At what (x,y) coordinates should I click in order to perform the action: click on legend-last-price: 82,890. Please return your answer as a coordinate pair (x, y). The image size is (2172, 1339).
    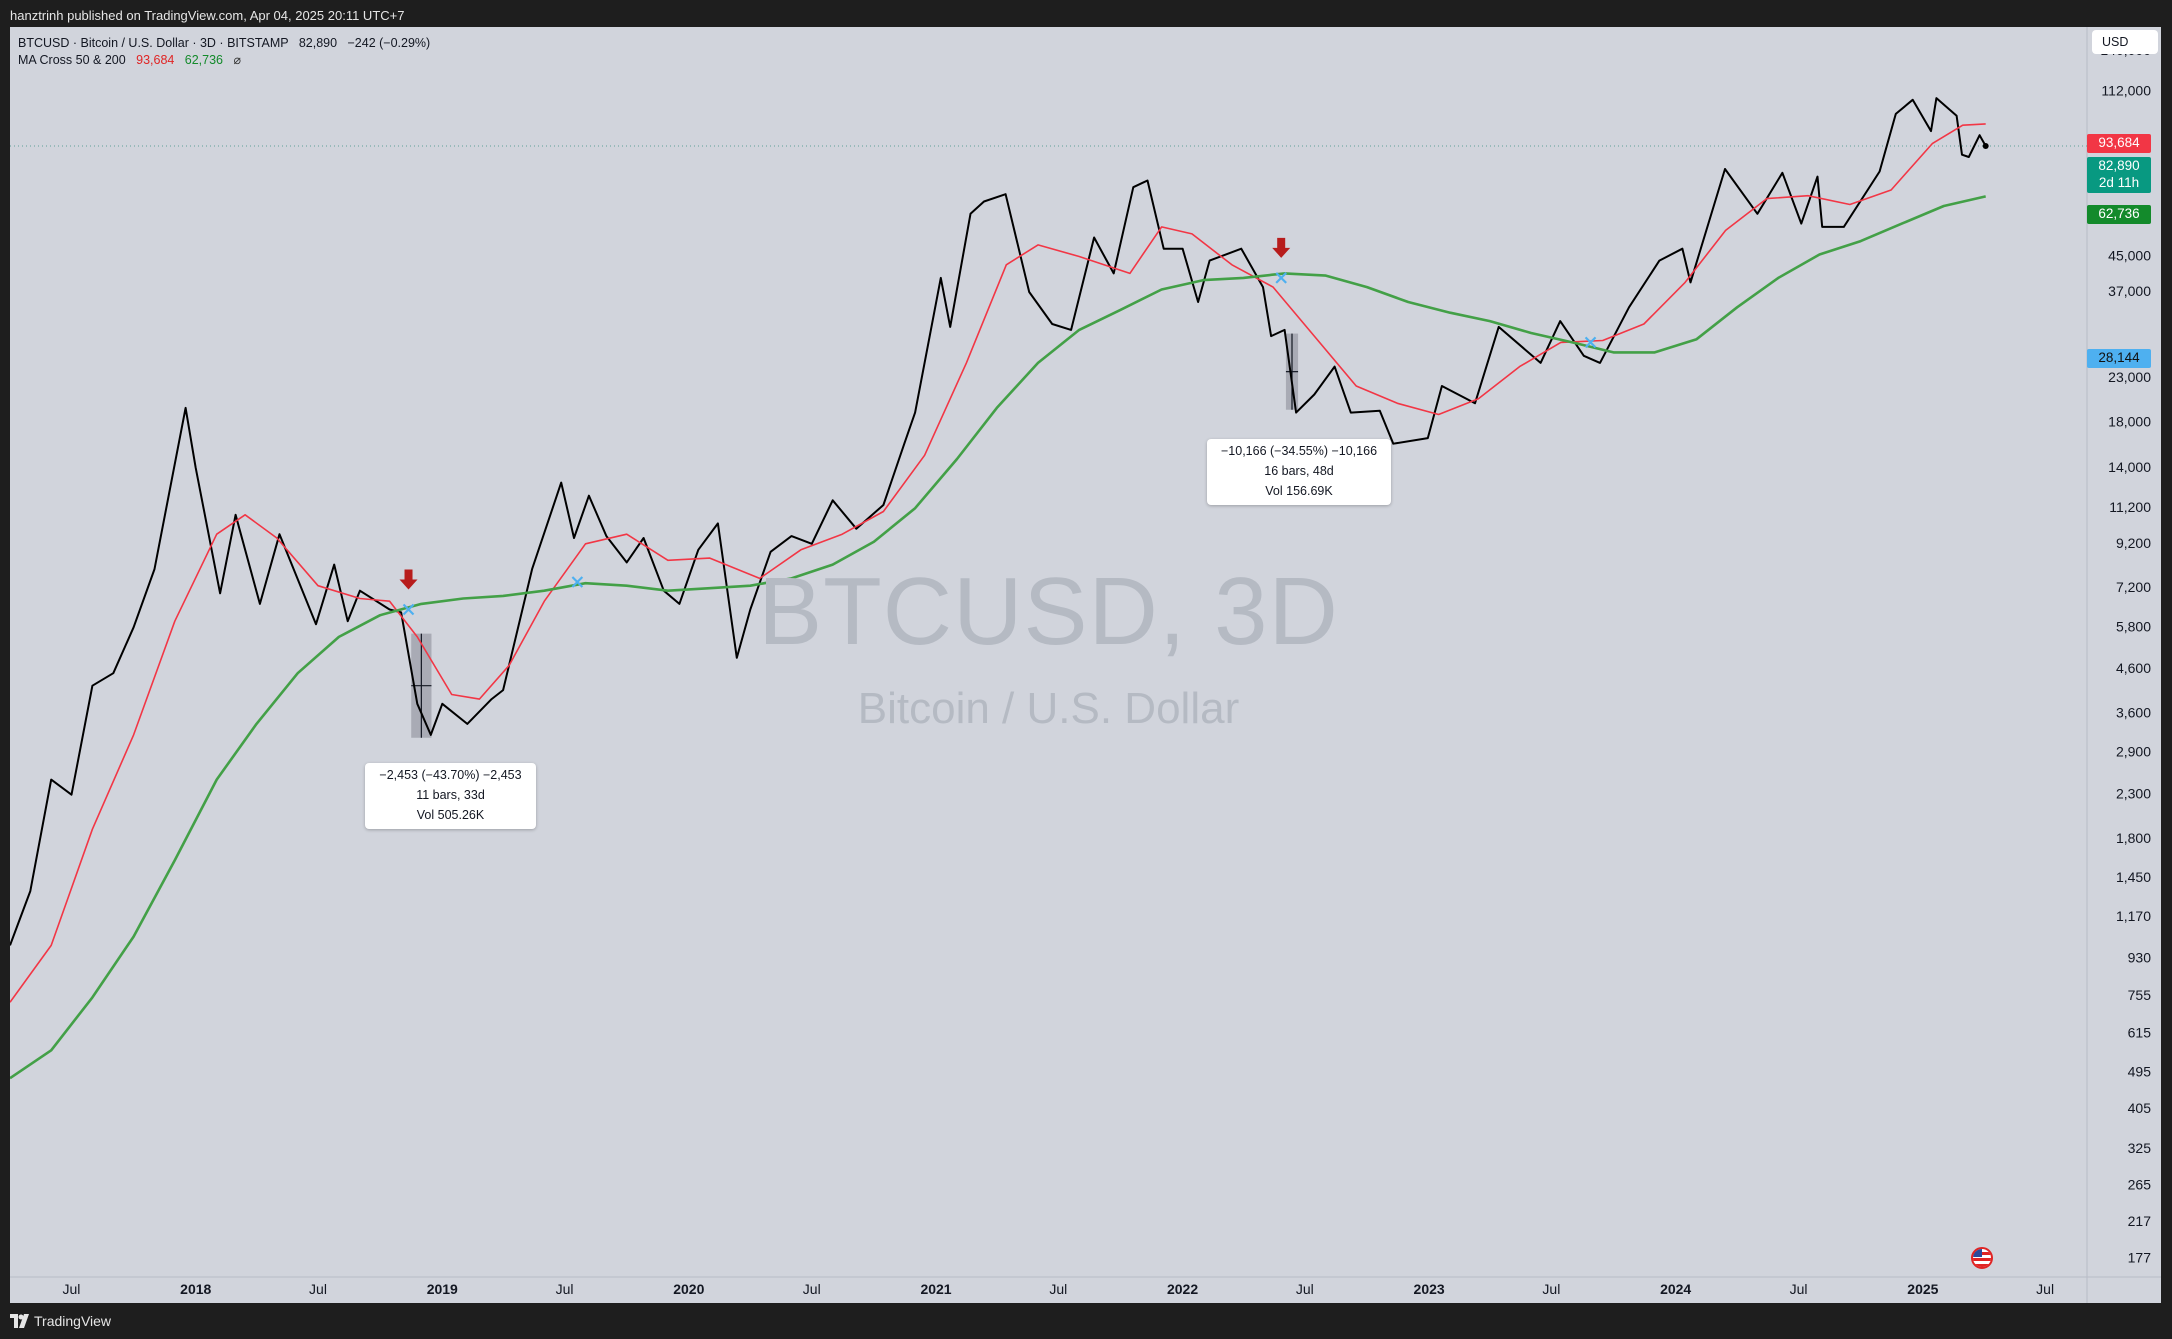
    Looking at the image, I should click on (318, 43).